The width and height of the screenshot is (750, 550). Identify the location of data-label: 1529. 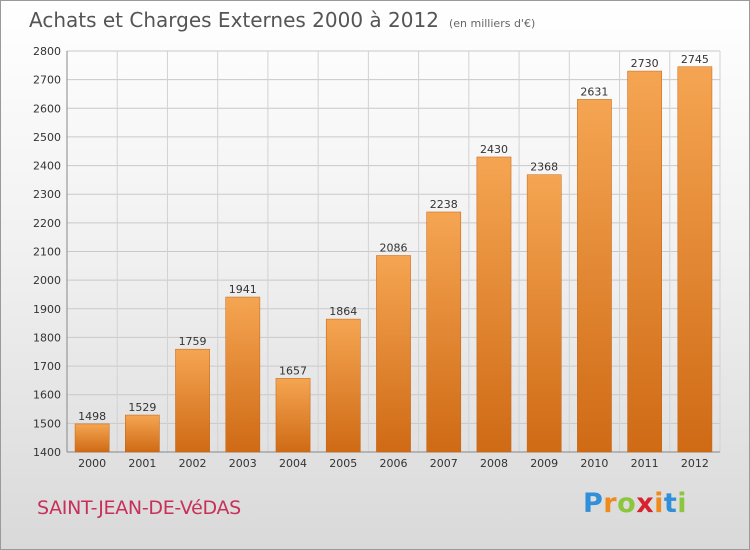
(142, 407).